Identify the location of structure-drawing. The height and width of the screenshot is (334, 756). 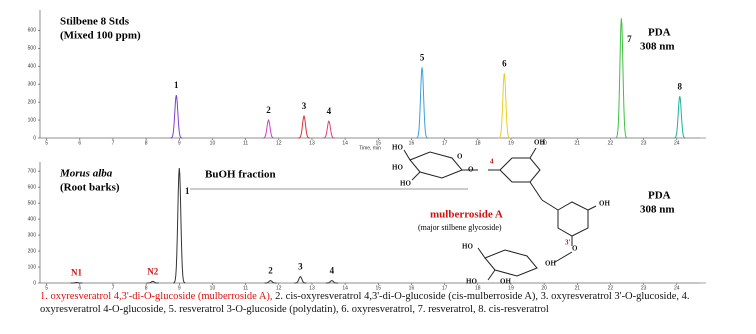
(500, 214).